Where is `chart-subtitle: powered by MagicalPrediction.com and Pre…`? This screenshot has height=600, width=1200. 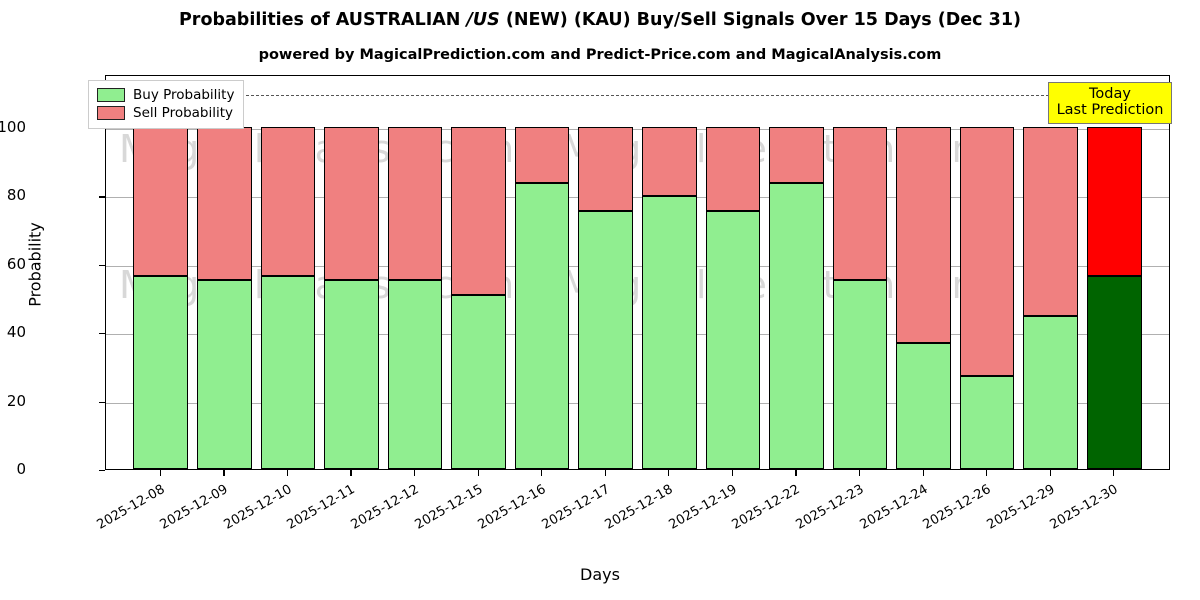
chart-subtitle: powered by MagicalPrediction.com and Pre… is located at coordinates (600, 55).